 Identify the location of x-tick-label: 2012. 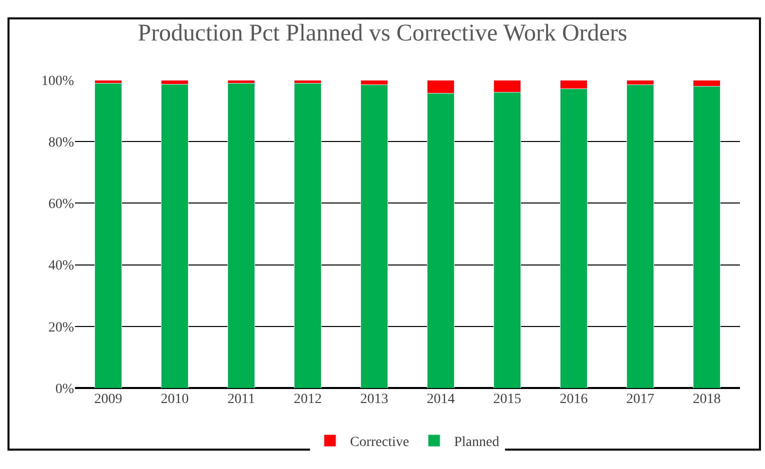
(308, 399).